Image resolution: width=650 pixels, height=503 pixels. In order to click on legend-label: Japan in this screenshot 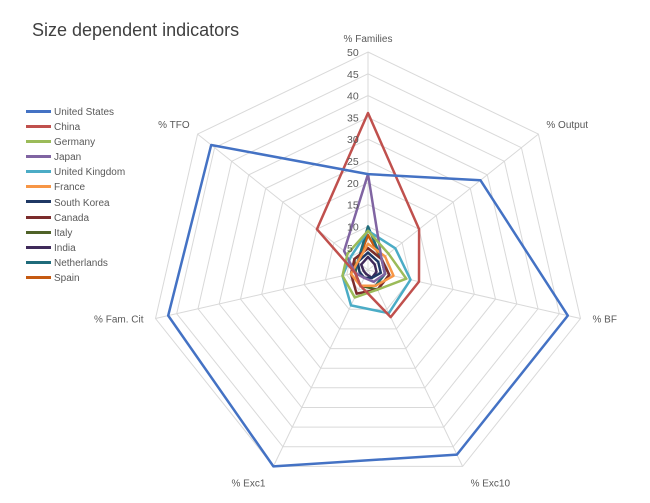, I will do `click(68, 158)`.